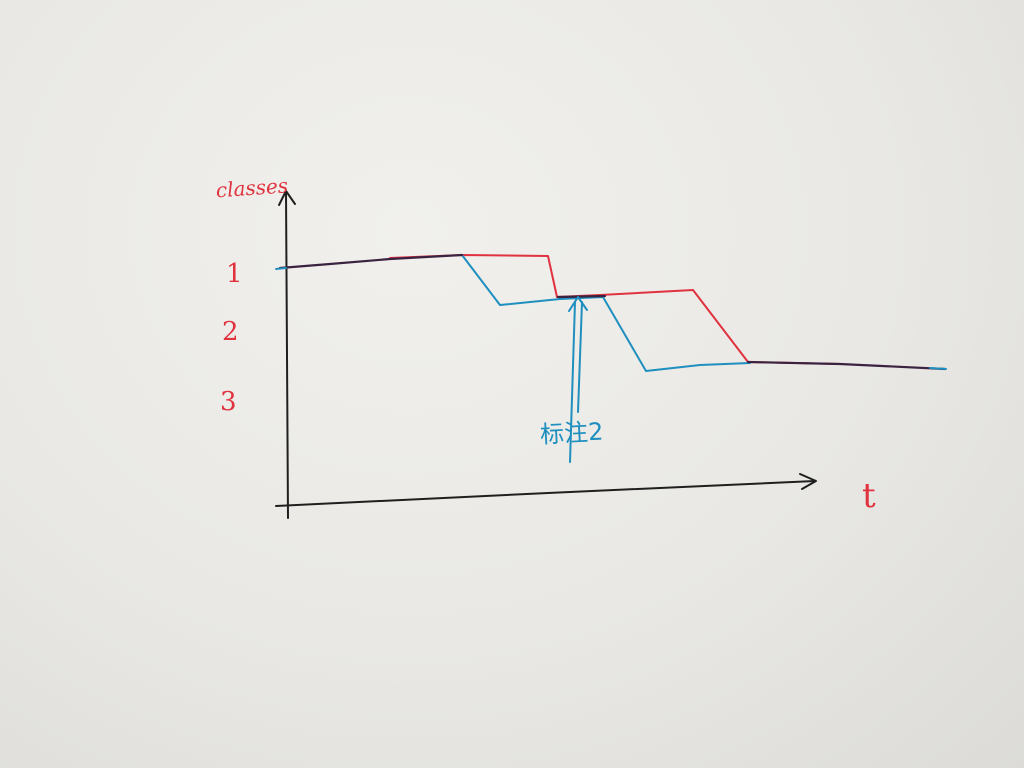  What do you see at coordinates (281, 268) in the screenshot?
I see `curve-start-tick` at bounding box center [281, 268].